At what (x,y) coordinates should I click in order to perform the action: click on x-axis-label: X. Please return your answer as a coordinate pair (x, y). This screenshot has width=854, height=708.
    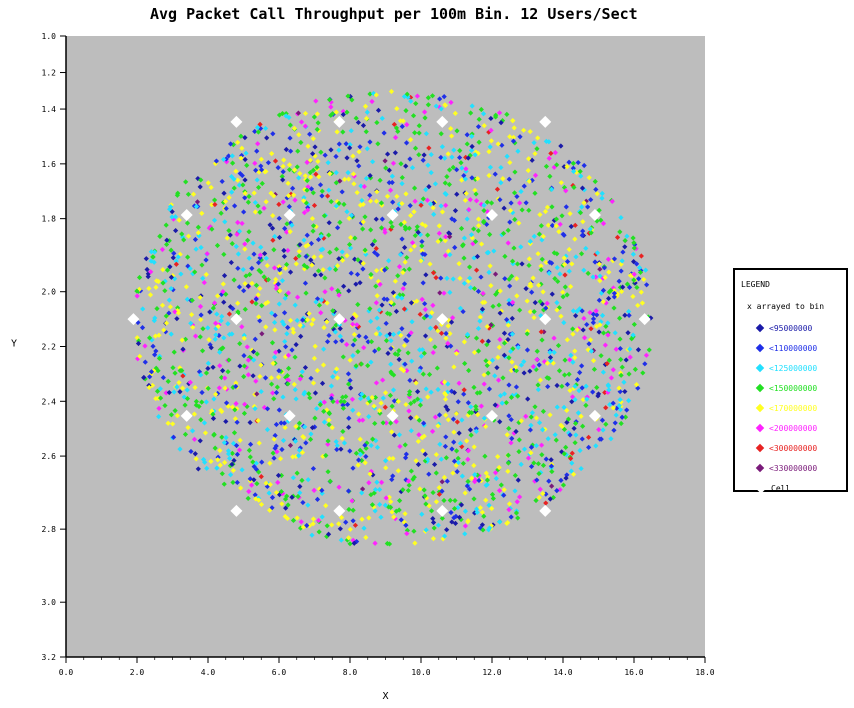
    Looking at the image, I should click on (385, 696).